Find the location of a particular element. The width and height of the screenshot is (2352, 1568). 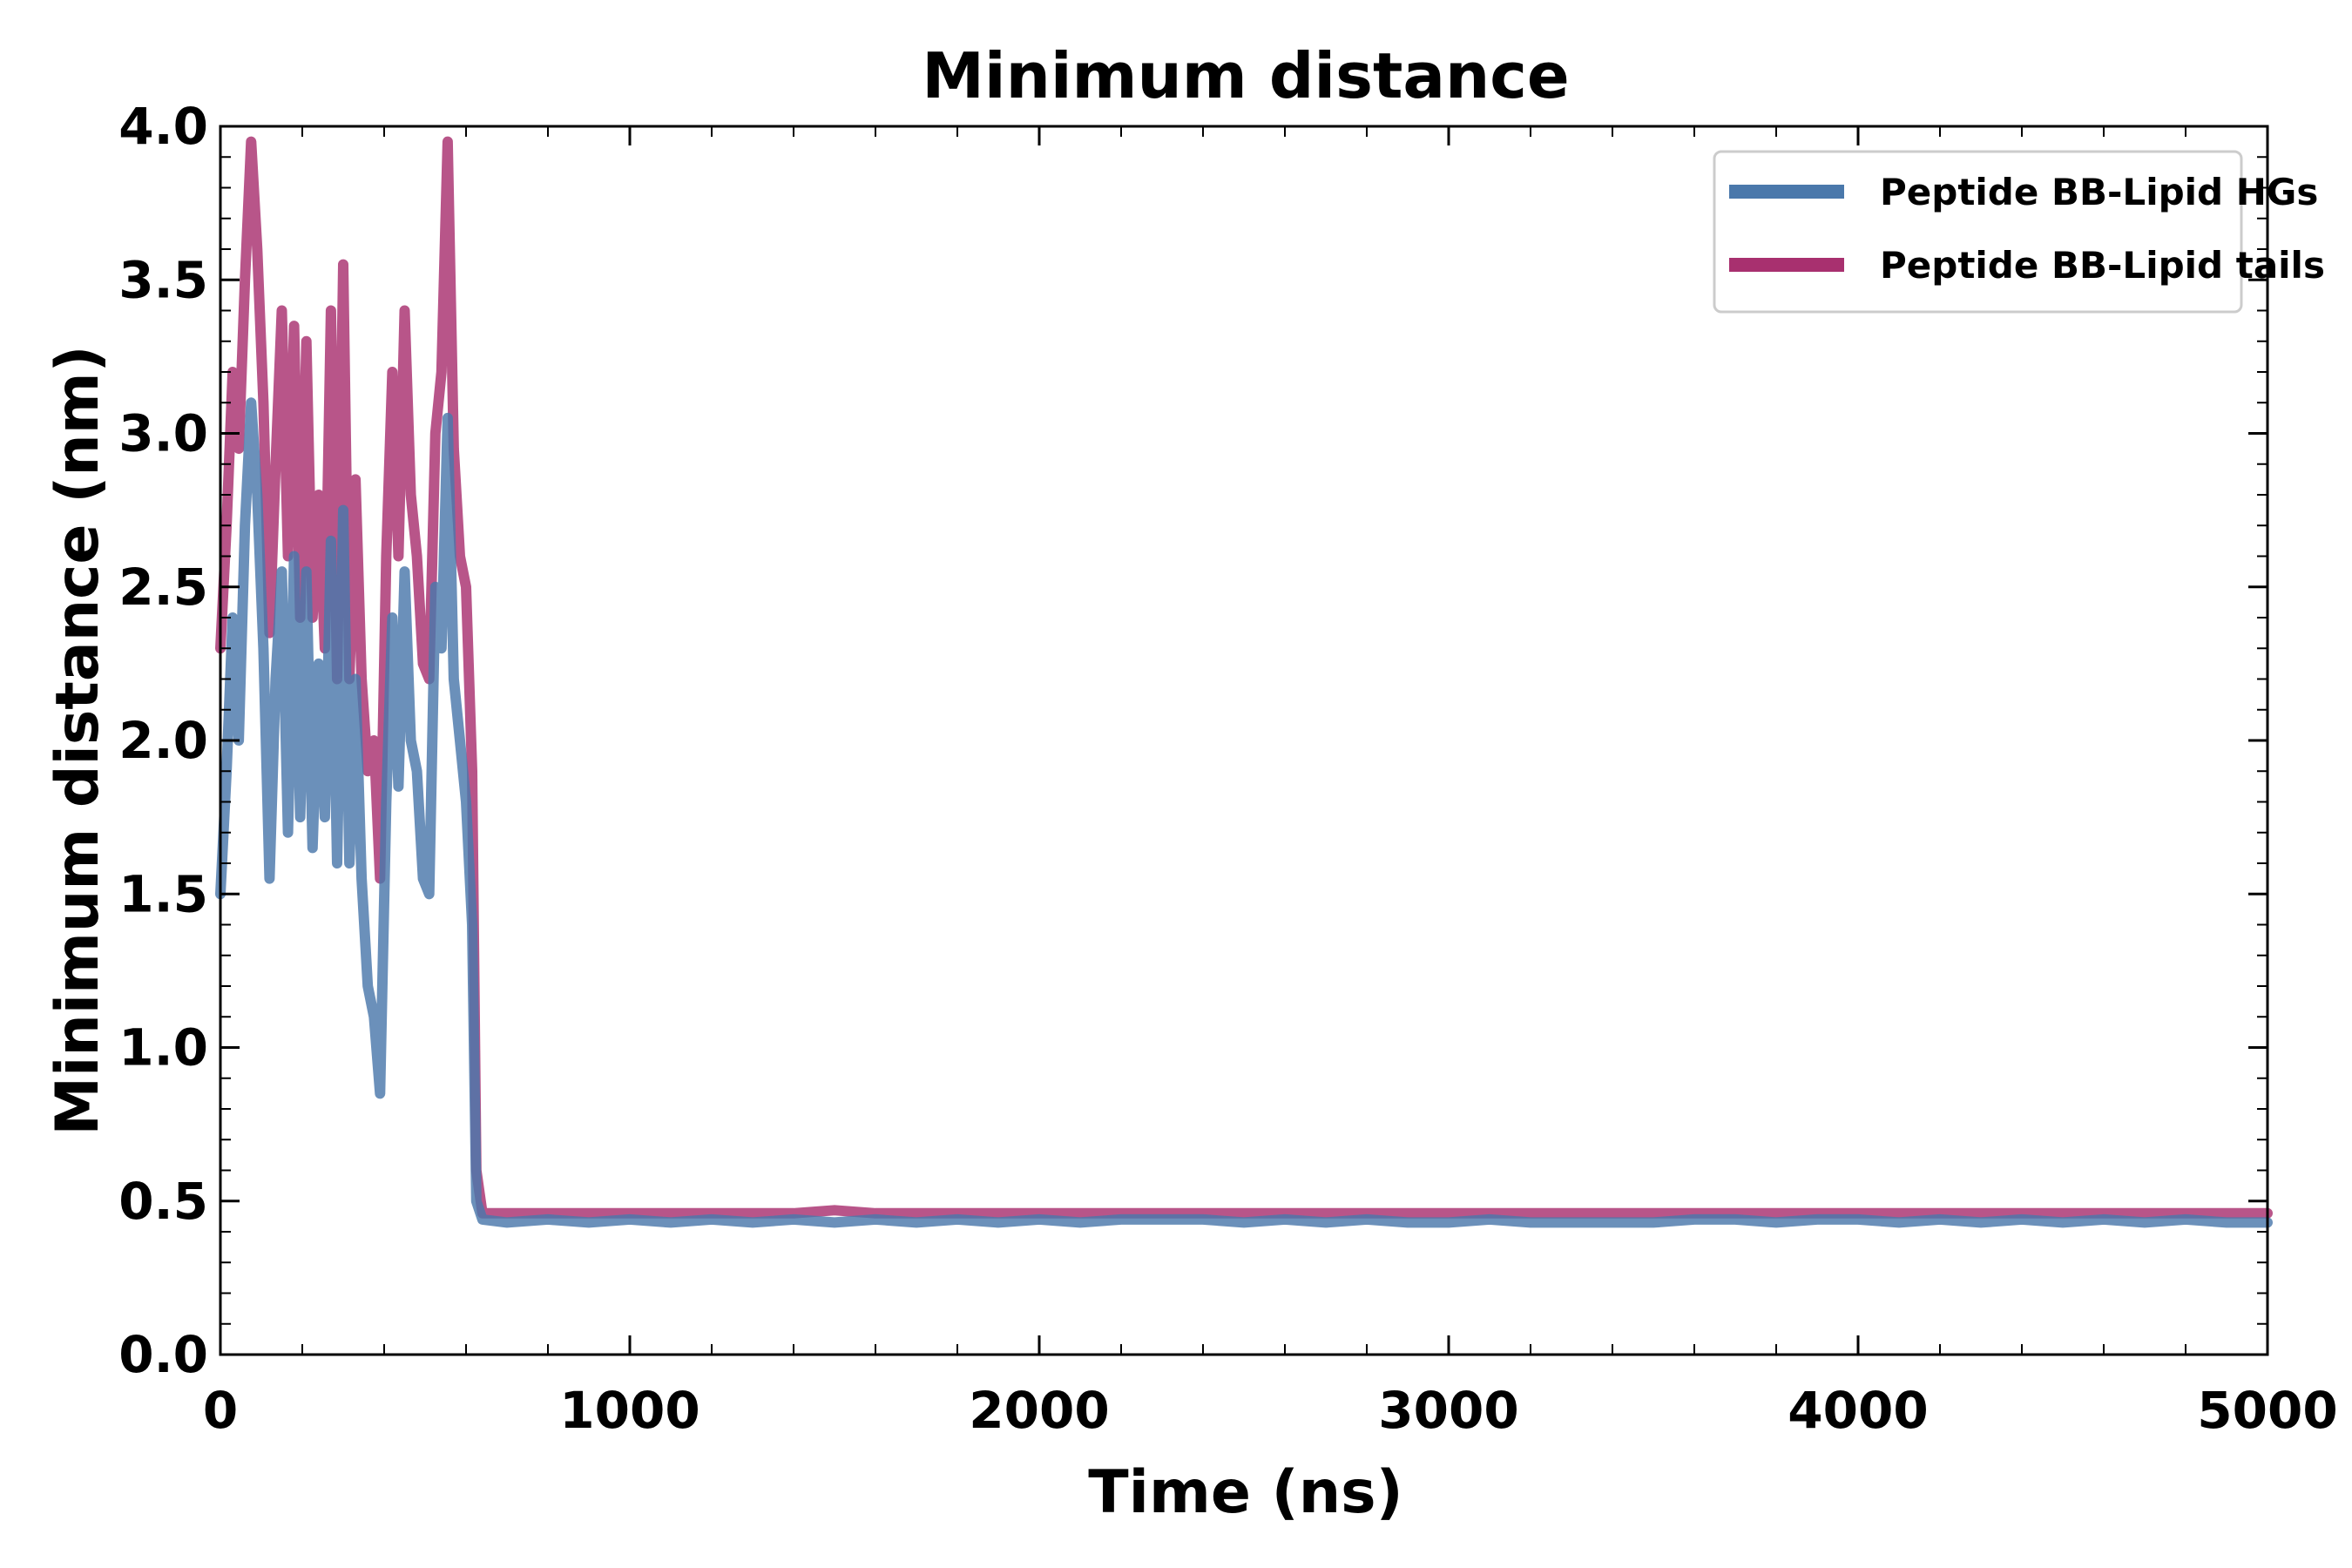

y-tick-label: 3.5 is located at coordinates (163, 279).